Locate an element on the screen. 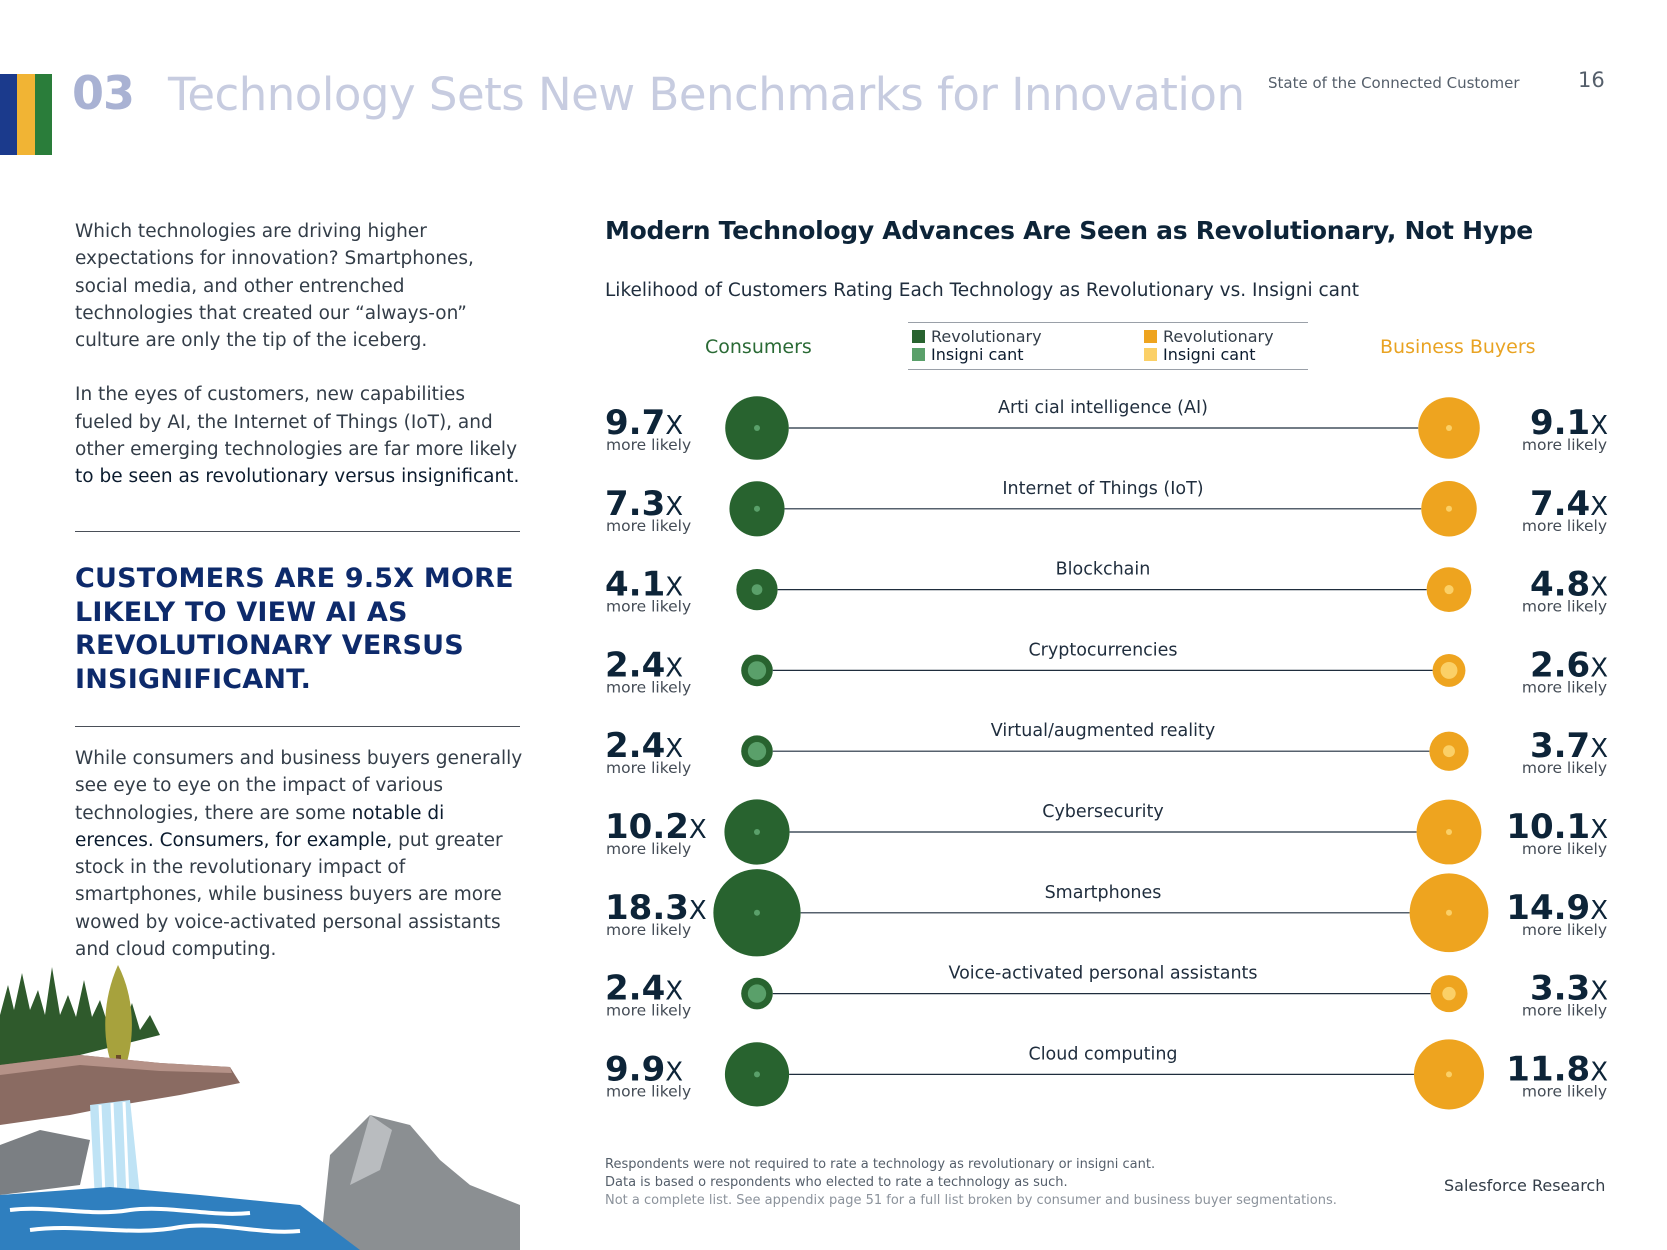 Image resolution: width=1667 pixels, height=1250 pixels. report-name: State of the Connected Customer is located at coordinates (1394, 83).